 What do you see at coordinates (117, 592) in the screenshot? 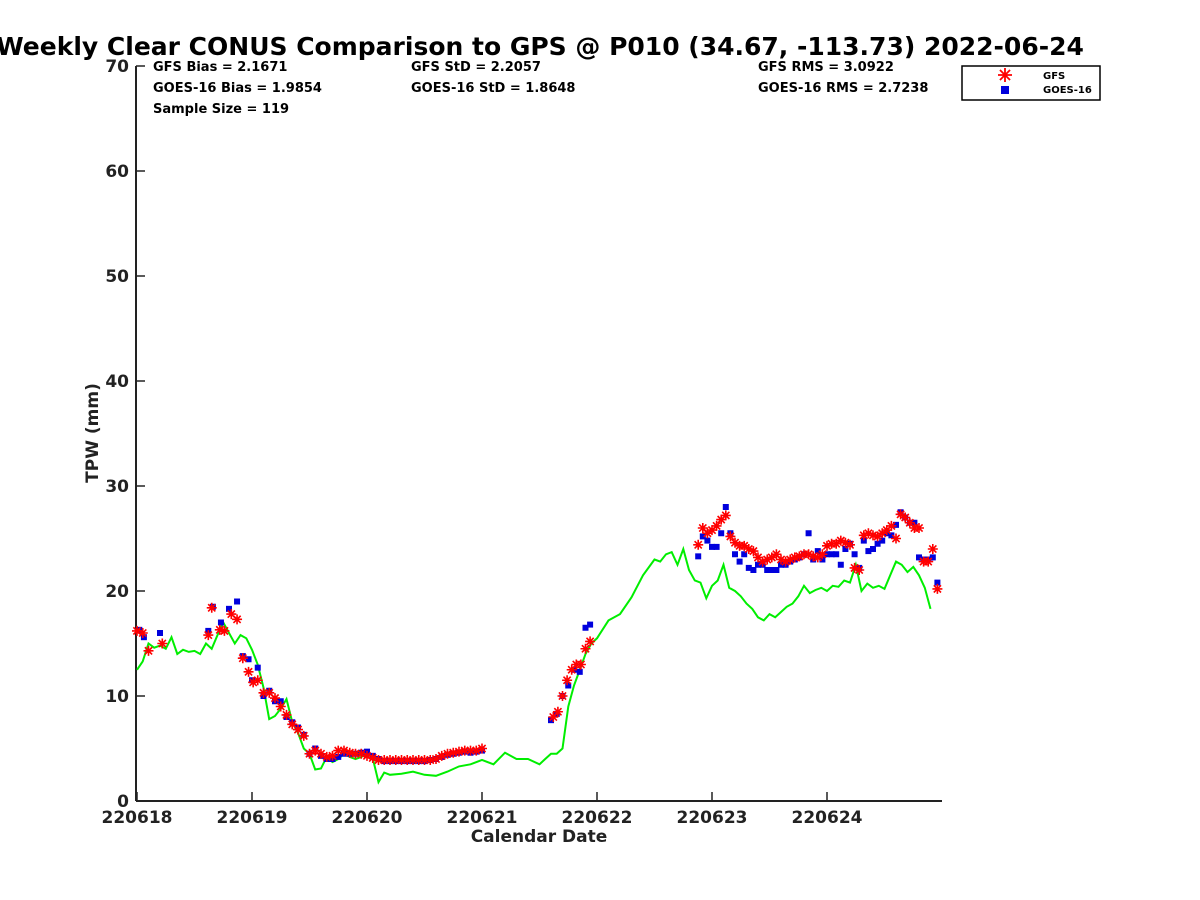
I see `y-tick-label: 20` at bounding box center [117, 592].